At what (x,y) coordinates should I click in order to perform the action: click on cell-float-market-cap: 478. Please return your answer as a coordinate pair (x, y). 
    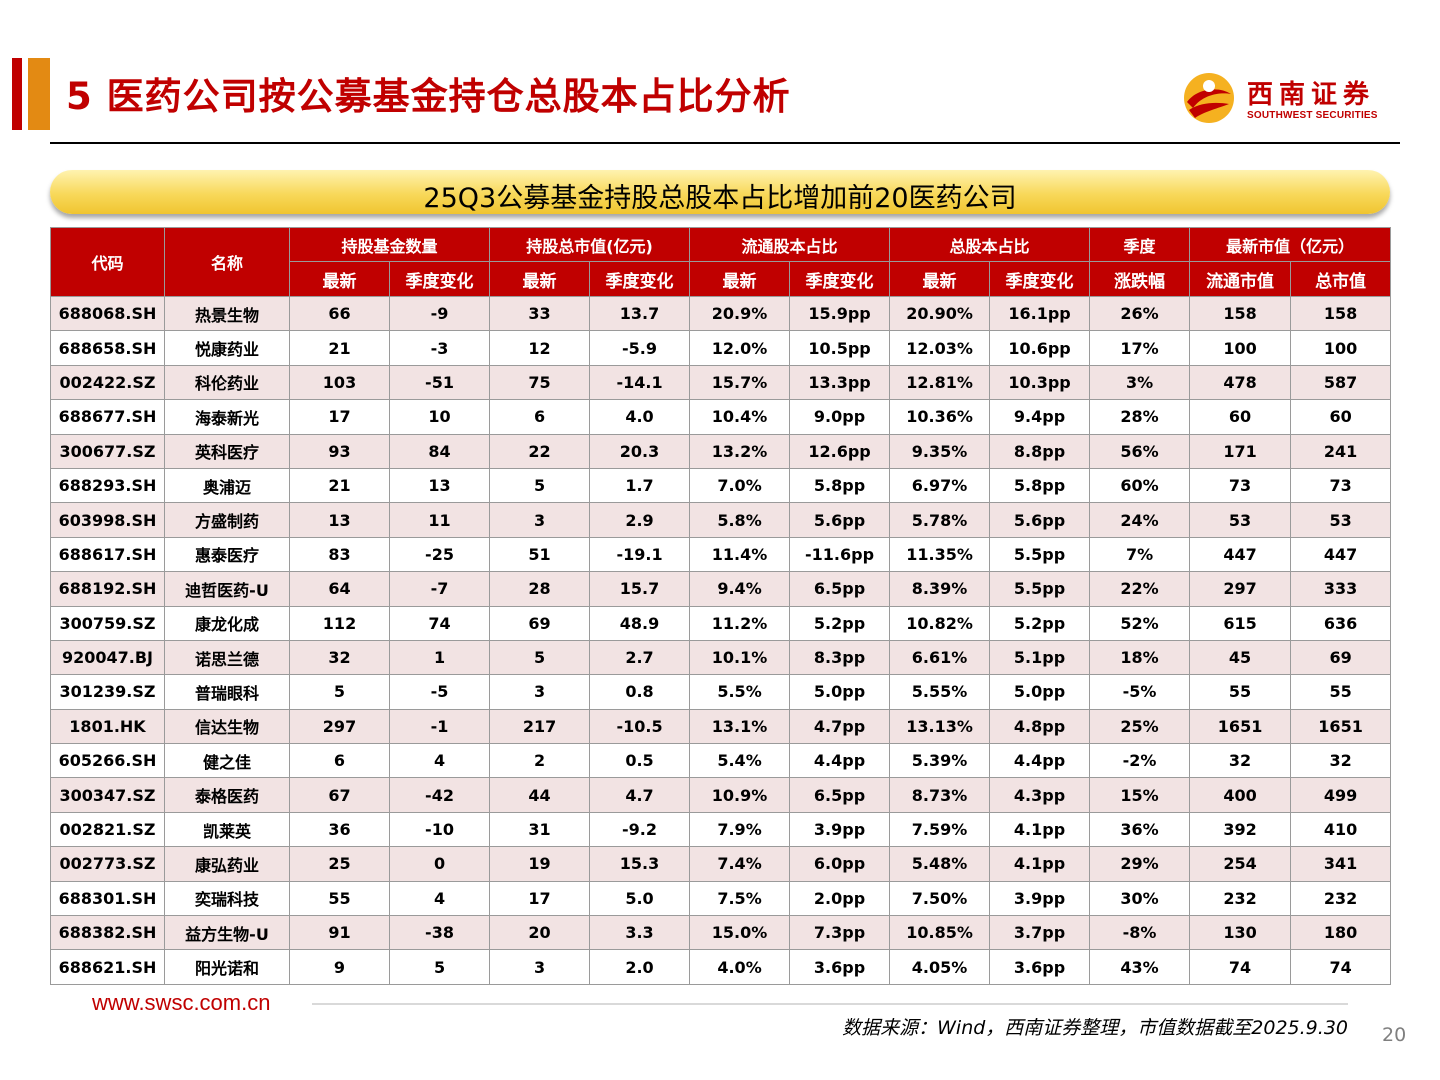
    Looking at the image, I should click on (1240, 382).